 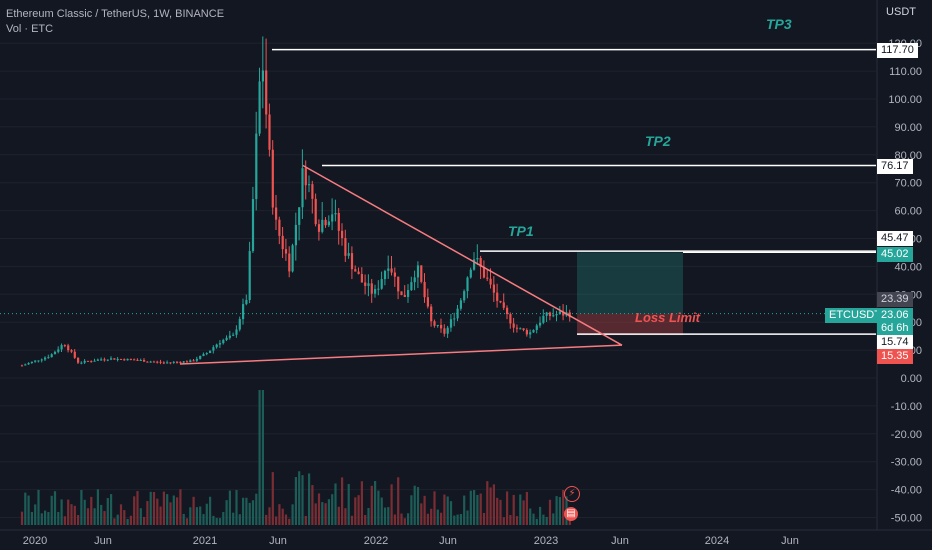 I want to click on tag-tp1-upper: 45.47, so click(x=895, y=238).